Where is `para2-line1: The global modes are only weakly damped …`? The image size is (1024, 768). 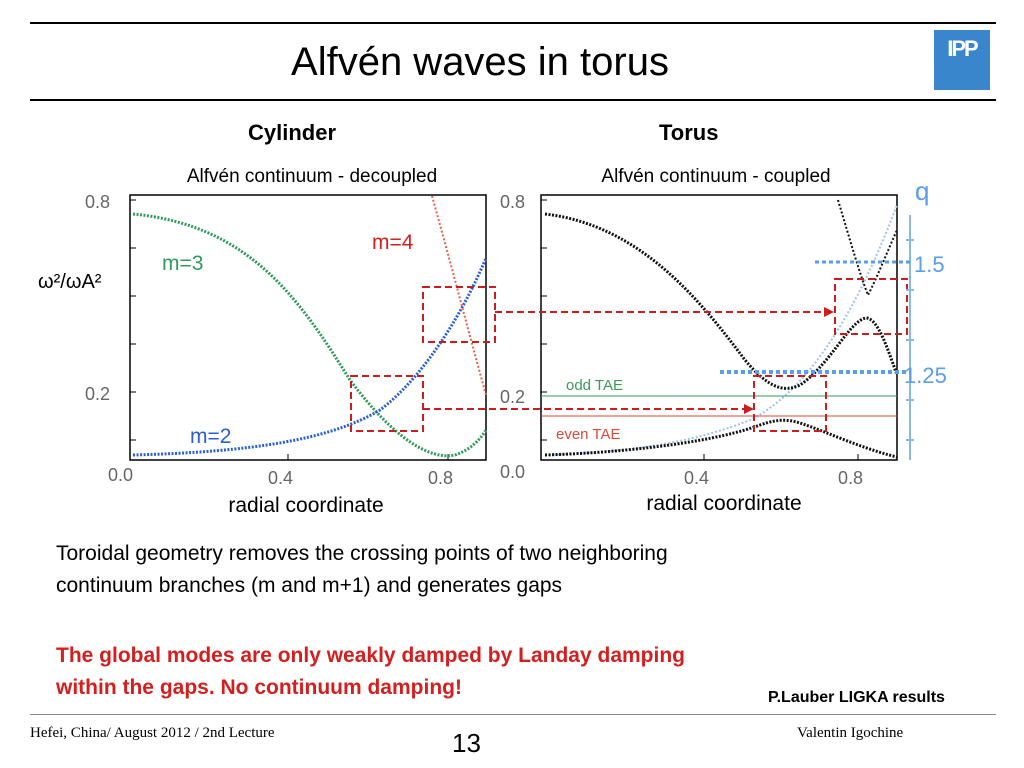
para2-line1: The global modes are only weakly damped … is located at coordinates (370, 655).